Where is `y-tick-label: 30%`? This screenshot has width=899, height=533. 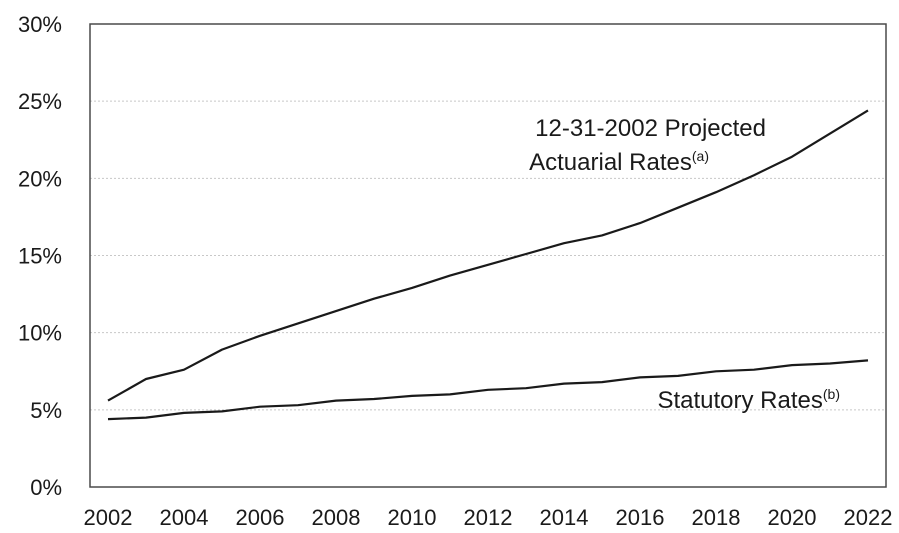
y-tick-label: 30% is located at coordinates (40, 24).